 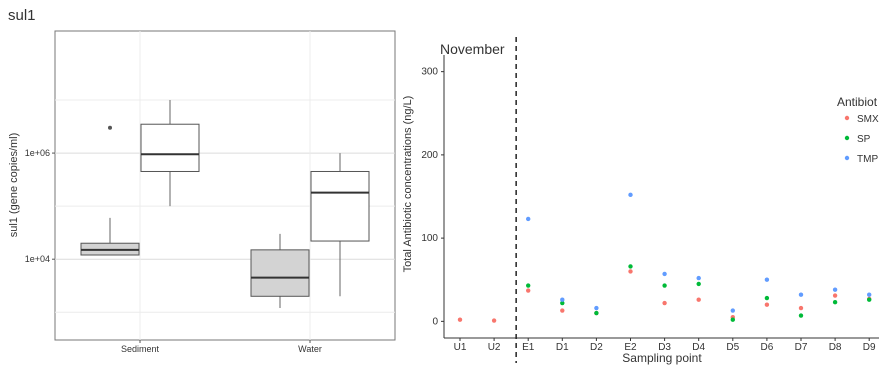 What do you see at coordinates (801, 347) in the screenshot?
I see `right-x-tick-label: D7` at bounding box center [801, 347].